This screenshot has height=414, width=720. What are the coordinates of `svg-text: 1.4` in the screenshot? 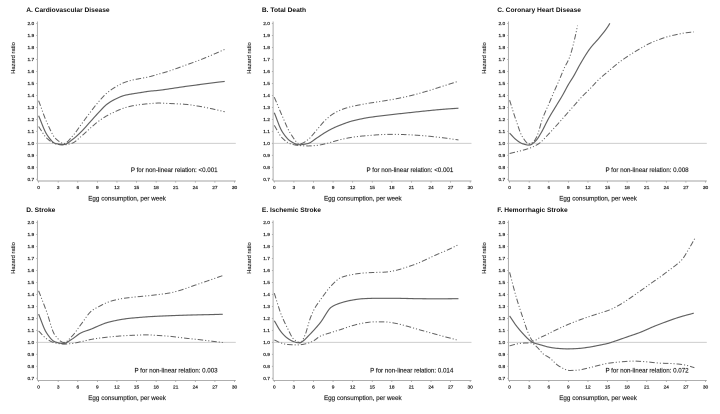 It's located at (31, 295).